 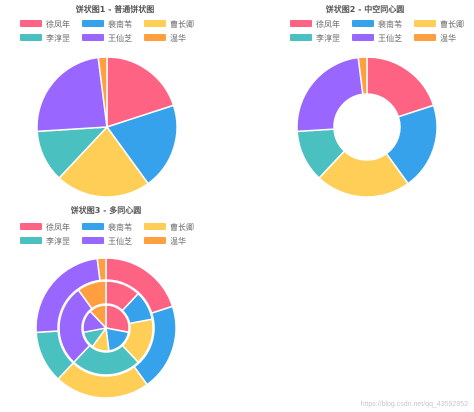 I want to click on slice-温华-ring-2, so click(x=98, y=317).